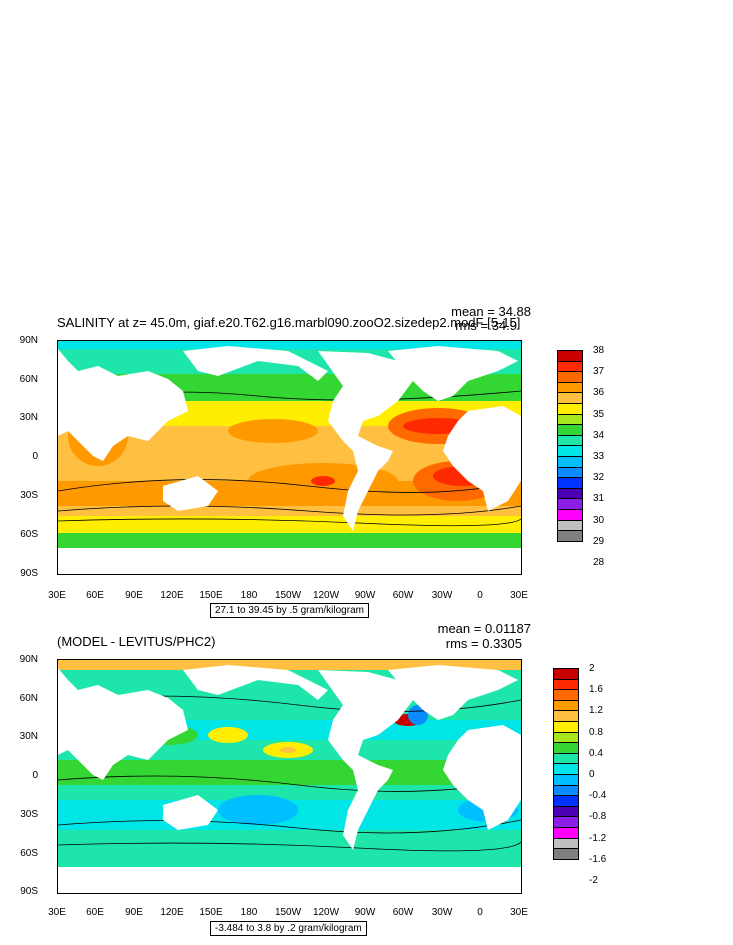 This screenshot has height=945, width=733. I want to click on colorbar-label: 33, so click(599, 456).